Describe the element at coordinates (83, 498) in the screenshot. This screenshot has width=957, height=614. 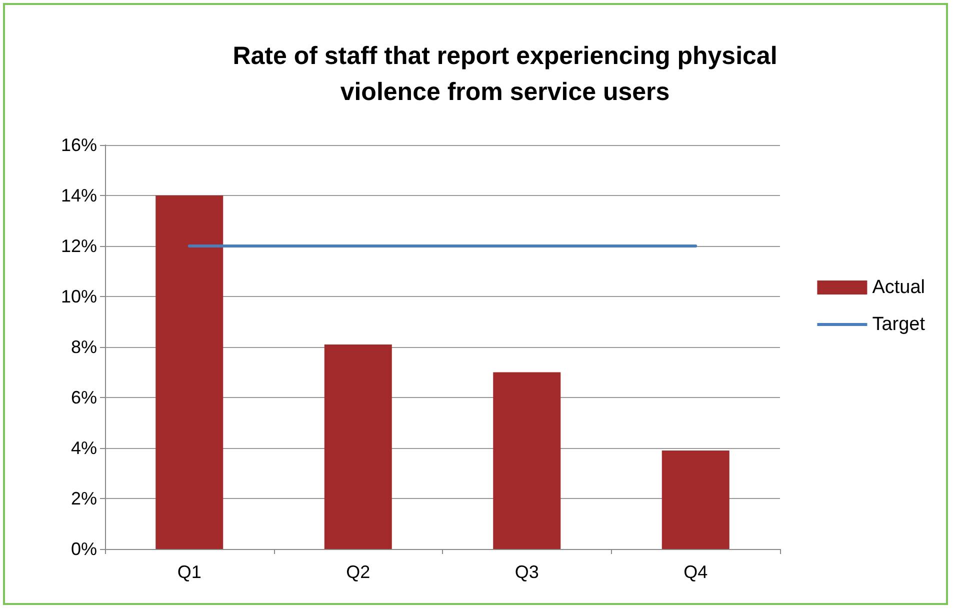
I see `y-tick-label: 2%` at that location.